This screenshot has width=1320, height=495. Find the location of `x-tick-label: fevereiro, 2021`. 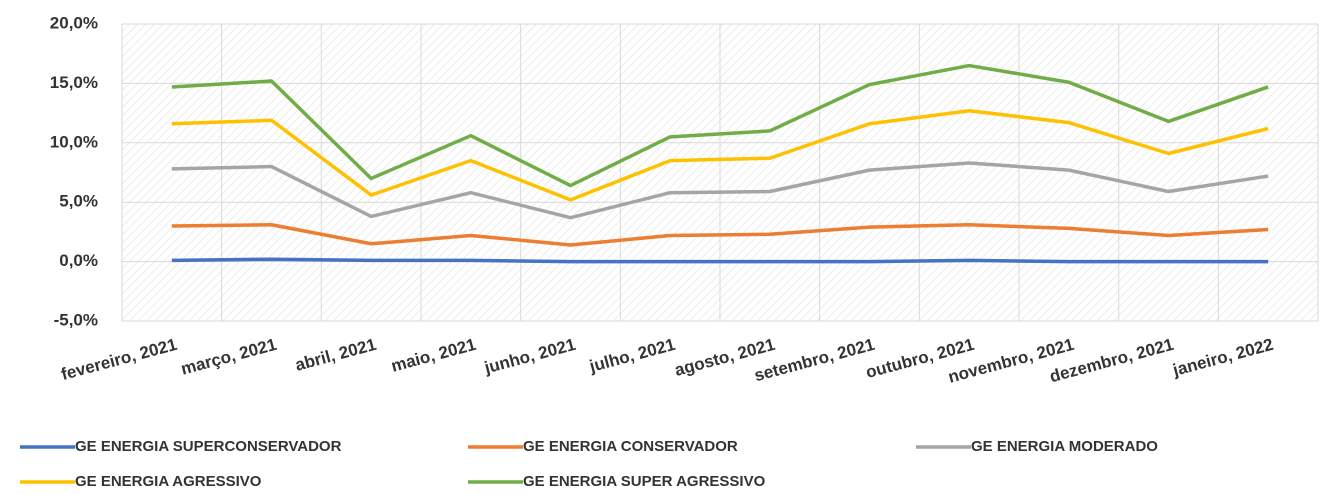

x-tick-label: fevereiro, 2021 is located at coordinates (119, 359).